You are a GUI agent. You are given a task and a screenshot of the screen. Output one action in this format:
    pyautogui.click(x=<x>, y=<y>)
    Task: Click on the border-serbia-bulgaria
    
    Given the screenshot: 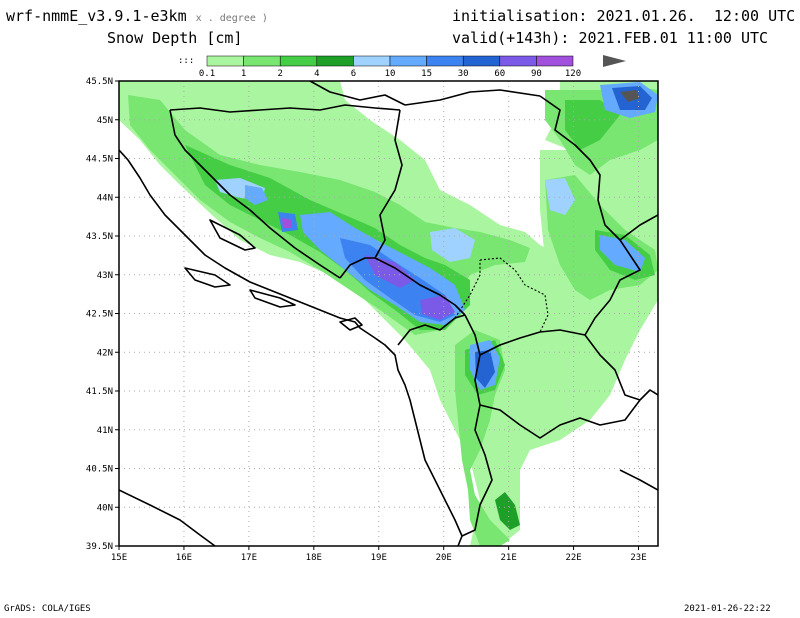 What is the action you would take?
    pyautogui.click(x=612, y=287)
    